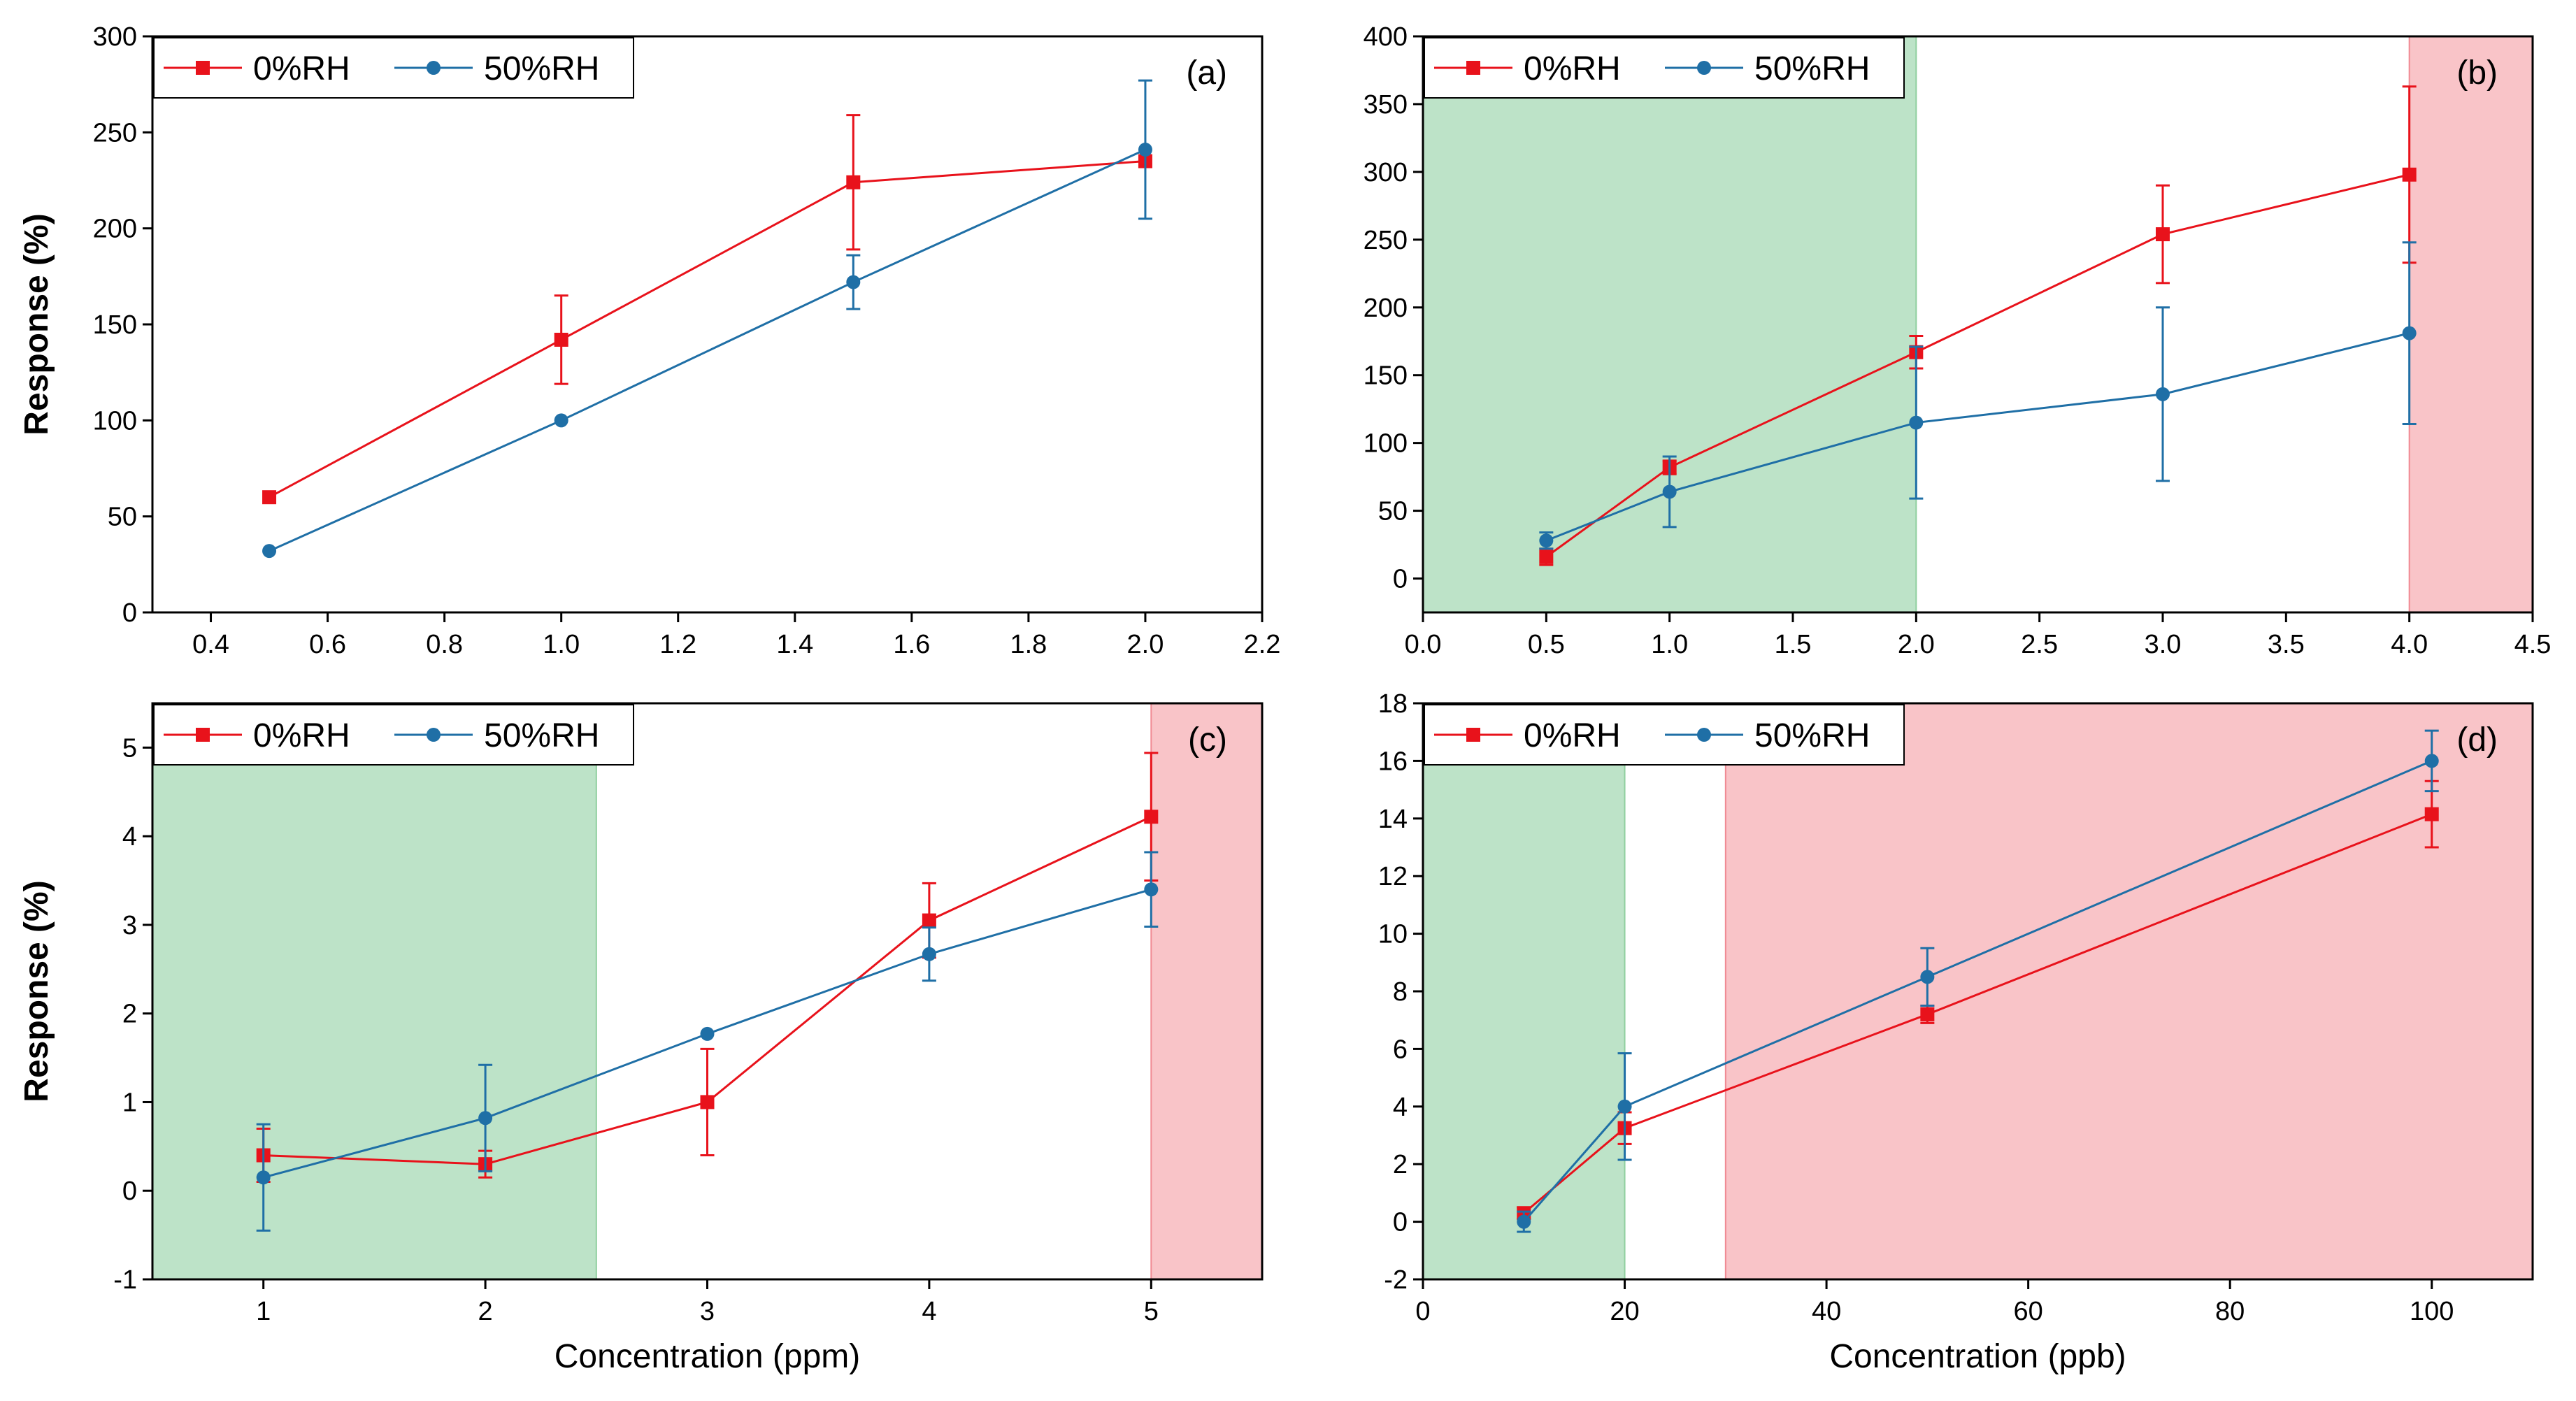  I want to click on y-tick-label: -2, so click(1396, 1280).